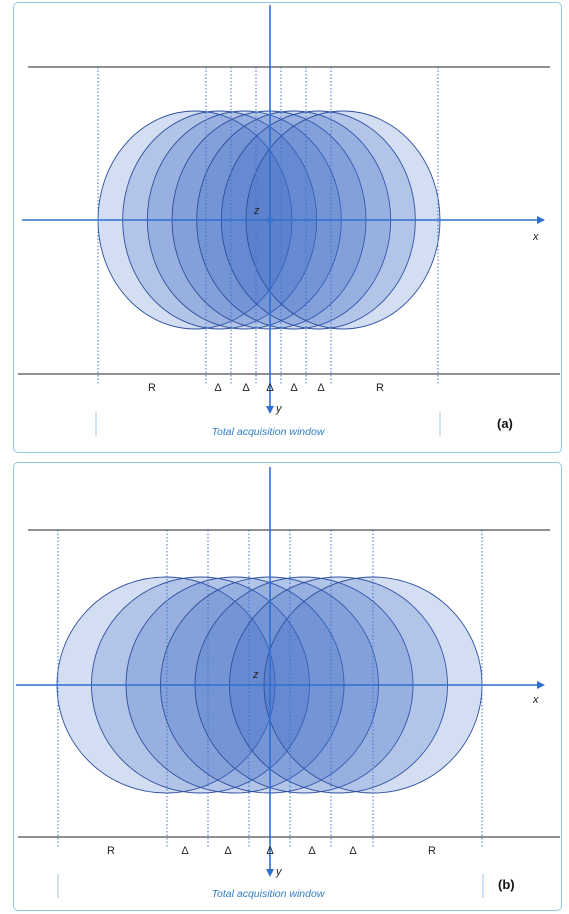 This screenshot has height=914, width=569. Describe the element at coordinates (270, 220) in the screenshot. I see `origin-marker` at that location.